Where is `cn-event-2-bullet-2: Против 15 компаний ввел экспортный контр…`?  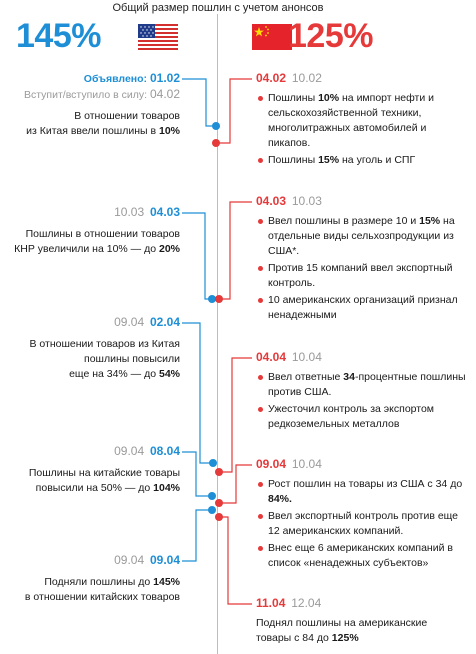
cn-event-2-bullet-2: Против 15 компаний ввел экспортный контр… is located at coordinates (363, 276).